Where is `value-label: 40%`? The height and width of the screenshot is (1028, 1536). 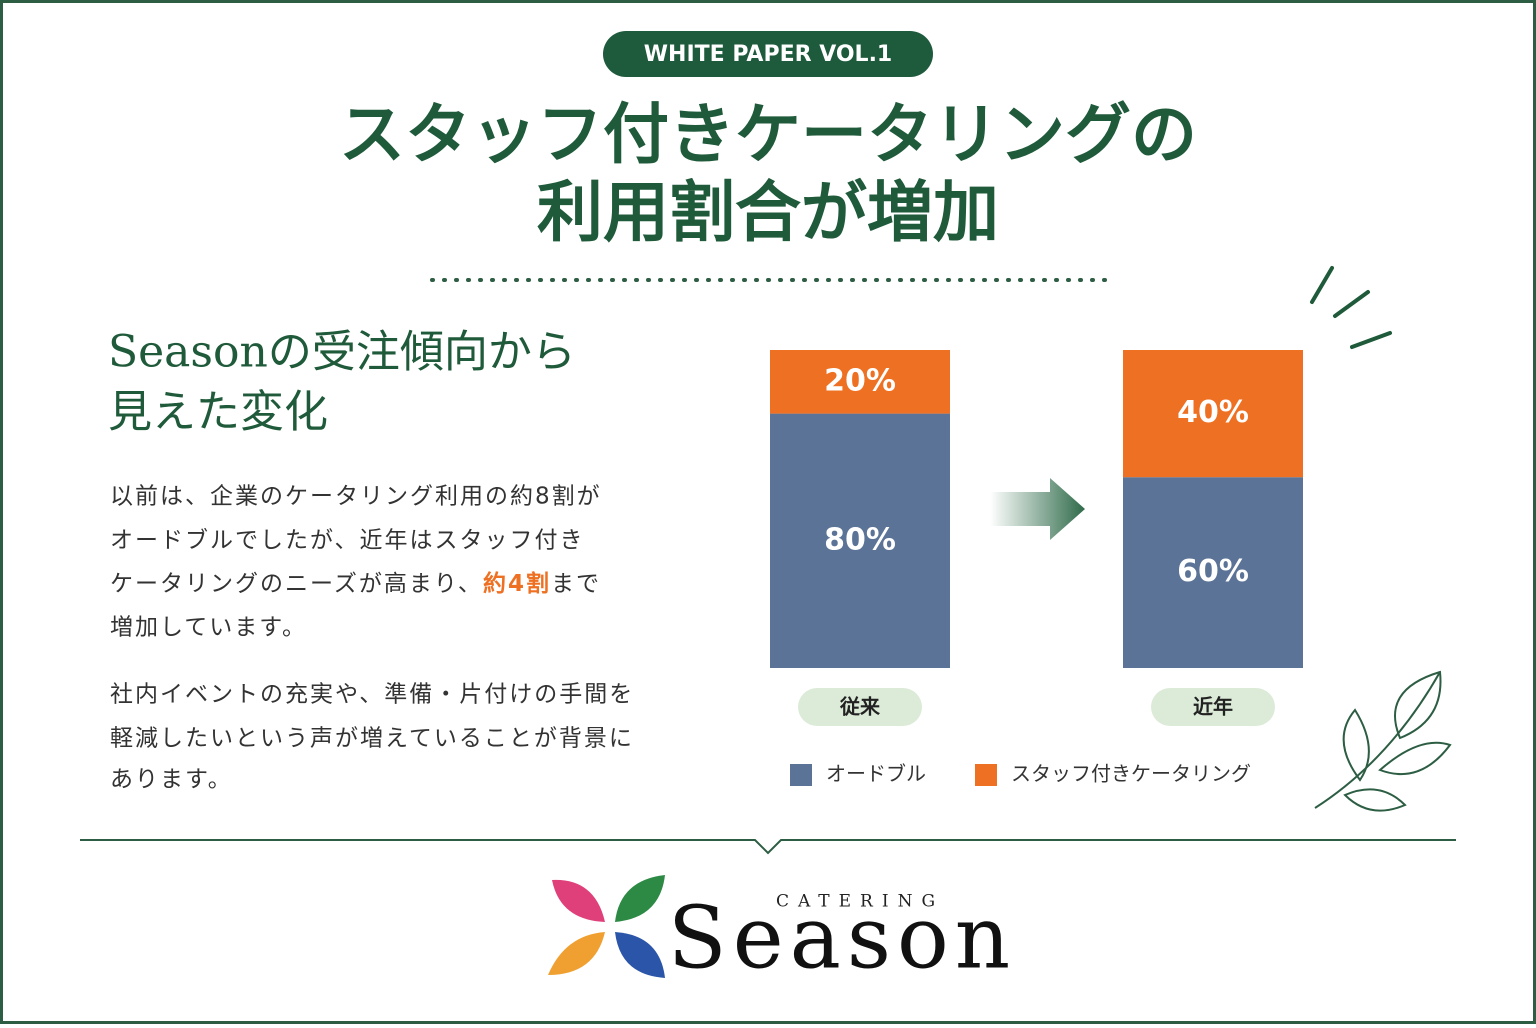
value-label: 40% is located at coordinates (1213, 412).